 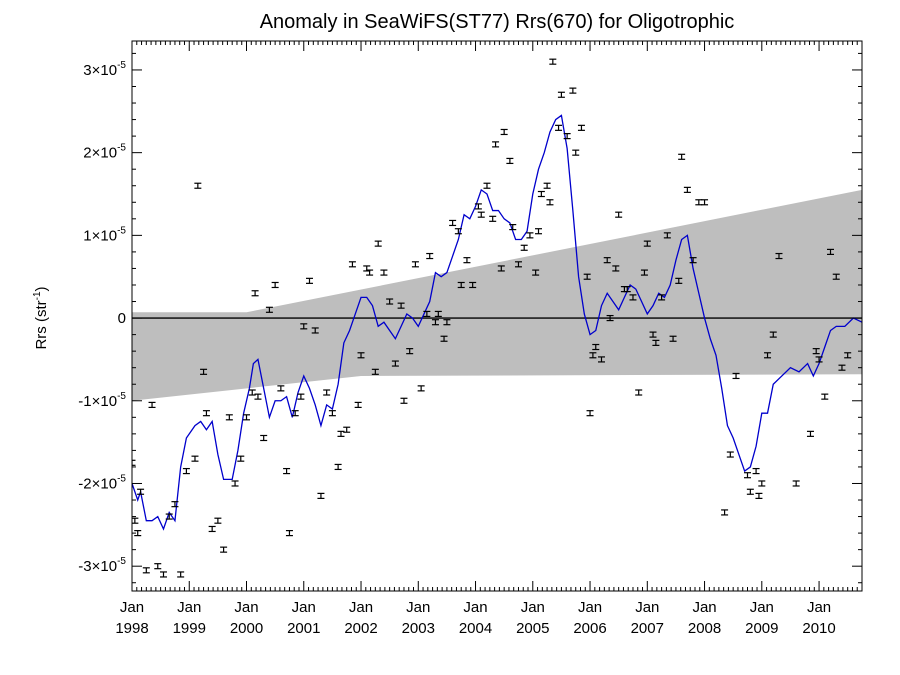 What do you see at coordinates (589, 628) in the screenshot?
I see `x-tick-label-year: 2006` at bounding box center [589, 628].